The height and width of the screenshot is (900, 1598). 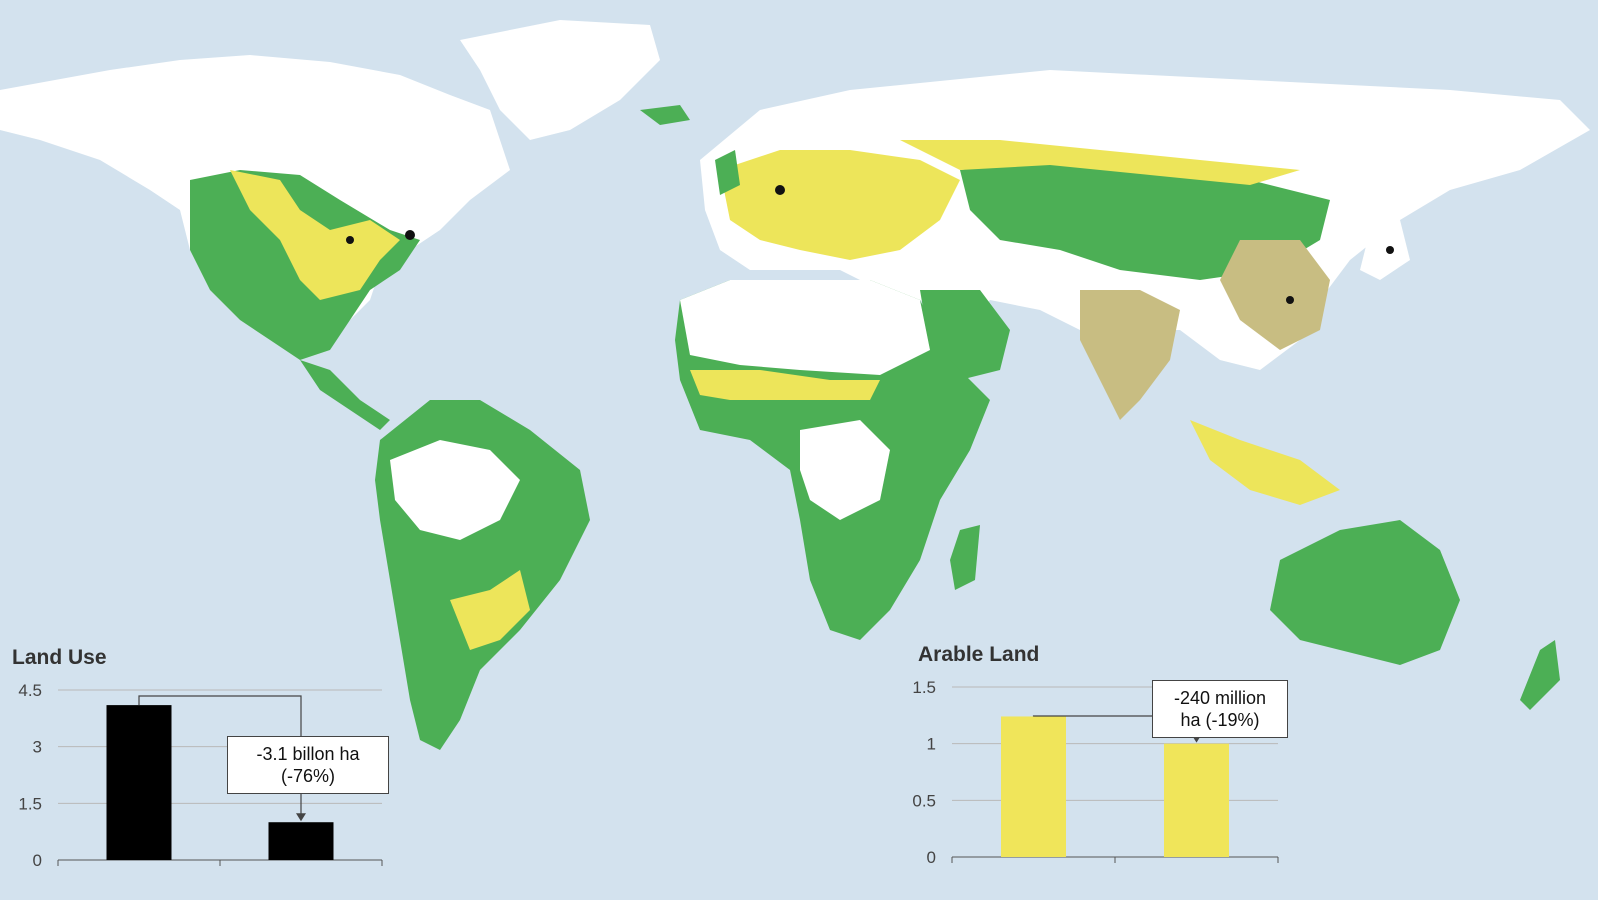 I want to click on iceland, so click(x=665, y=115).